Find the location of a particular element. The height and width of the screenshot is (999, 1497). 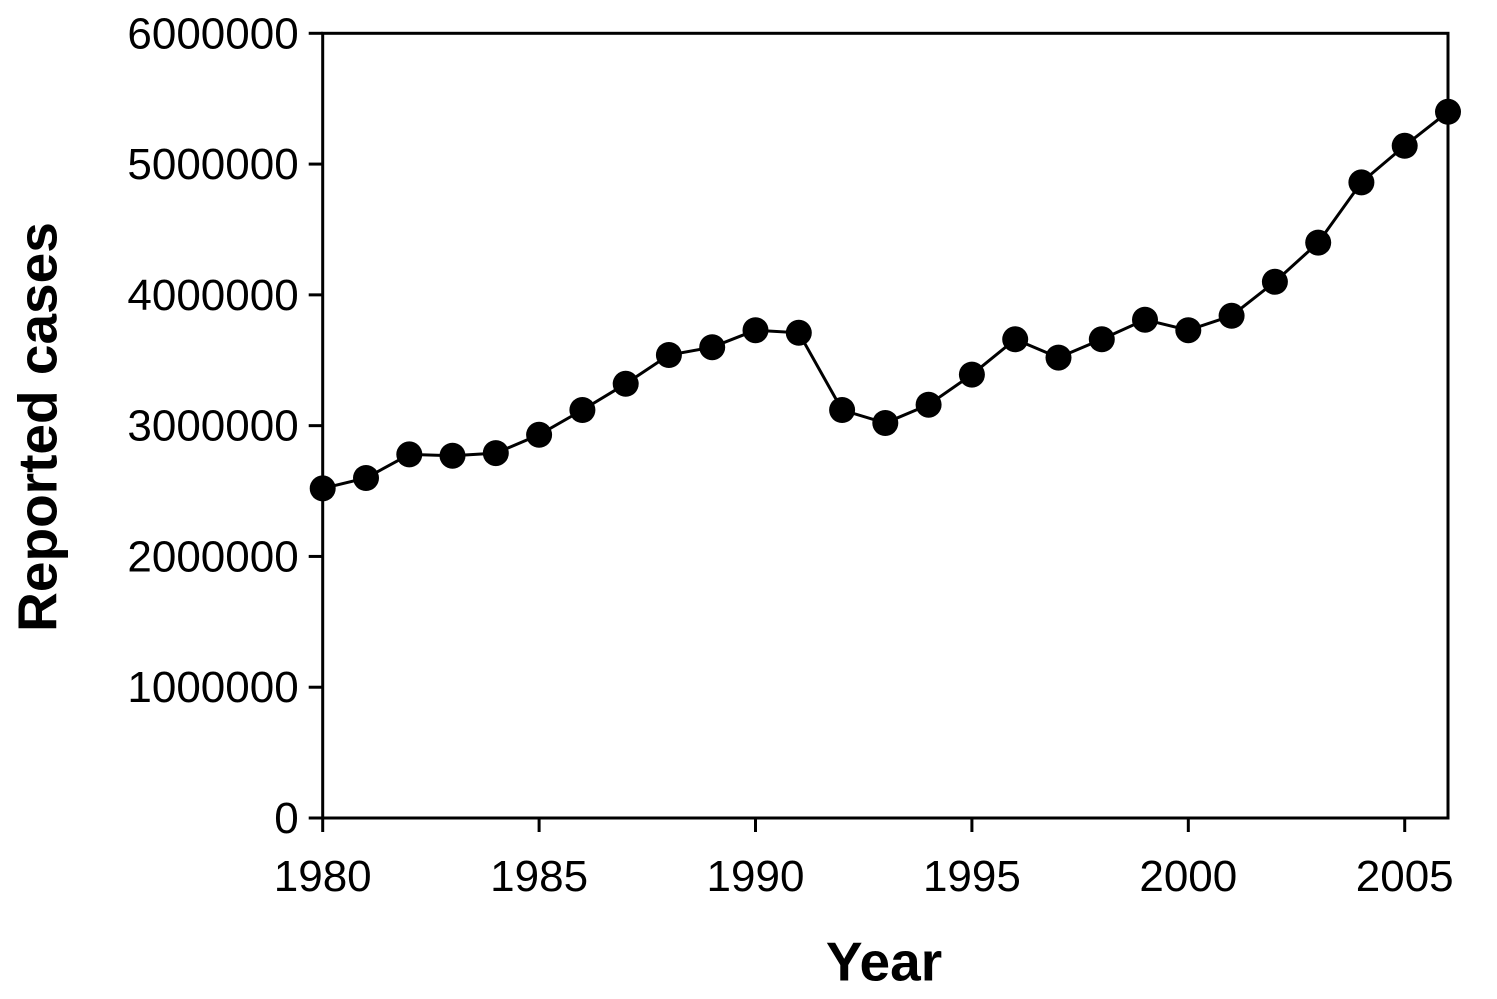

y-axis-tick-label: 1000000 is located at coordinates (212, 687).